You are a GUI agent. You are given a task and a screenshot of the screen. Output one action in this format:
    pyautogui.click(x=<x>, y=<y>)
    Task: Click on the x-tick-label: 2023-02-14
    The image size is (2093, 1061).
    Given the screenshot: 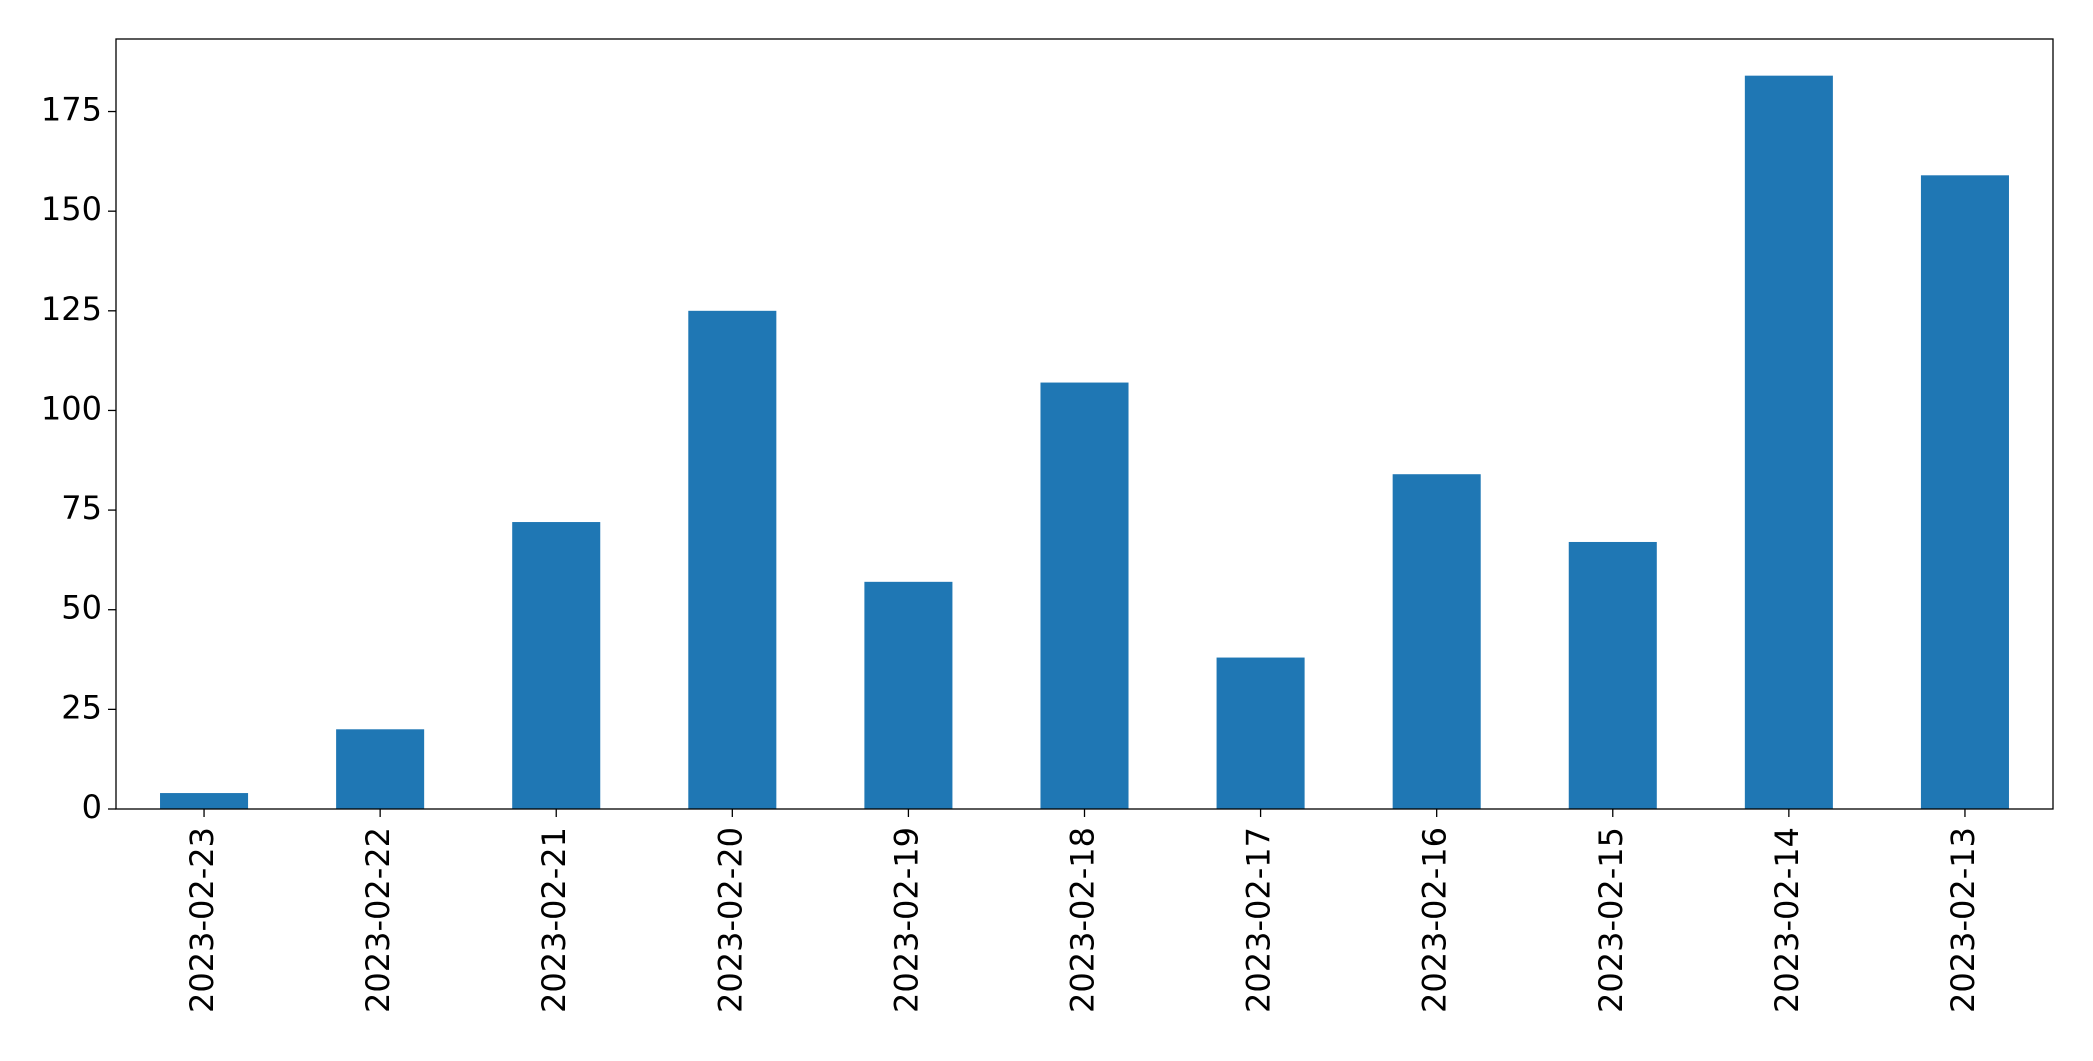 What is the action you would take?
    pyautogui.click(x=1787, y=920)
    